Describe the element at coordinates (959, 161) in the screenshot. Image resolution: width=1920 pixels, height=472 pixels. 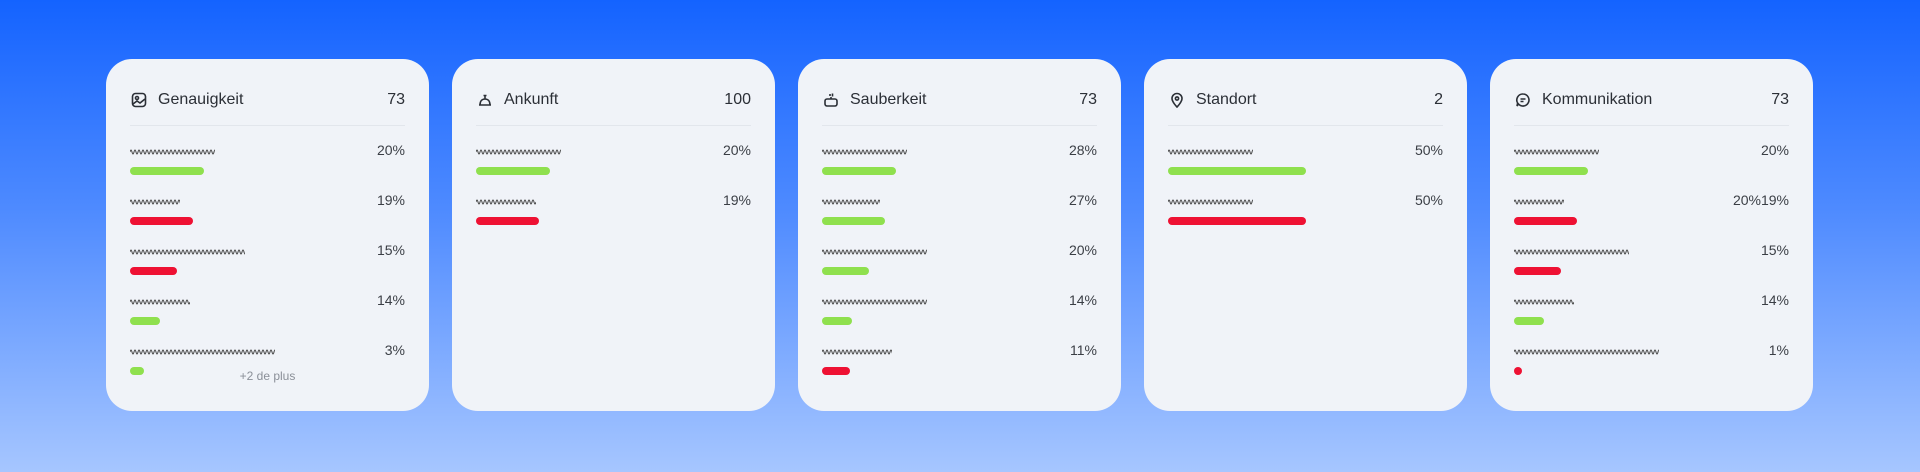
I see `list-item: 28%` at that location.